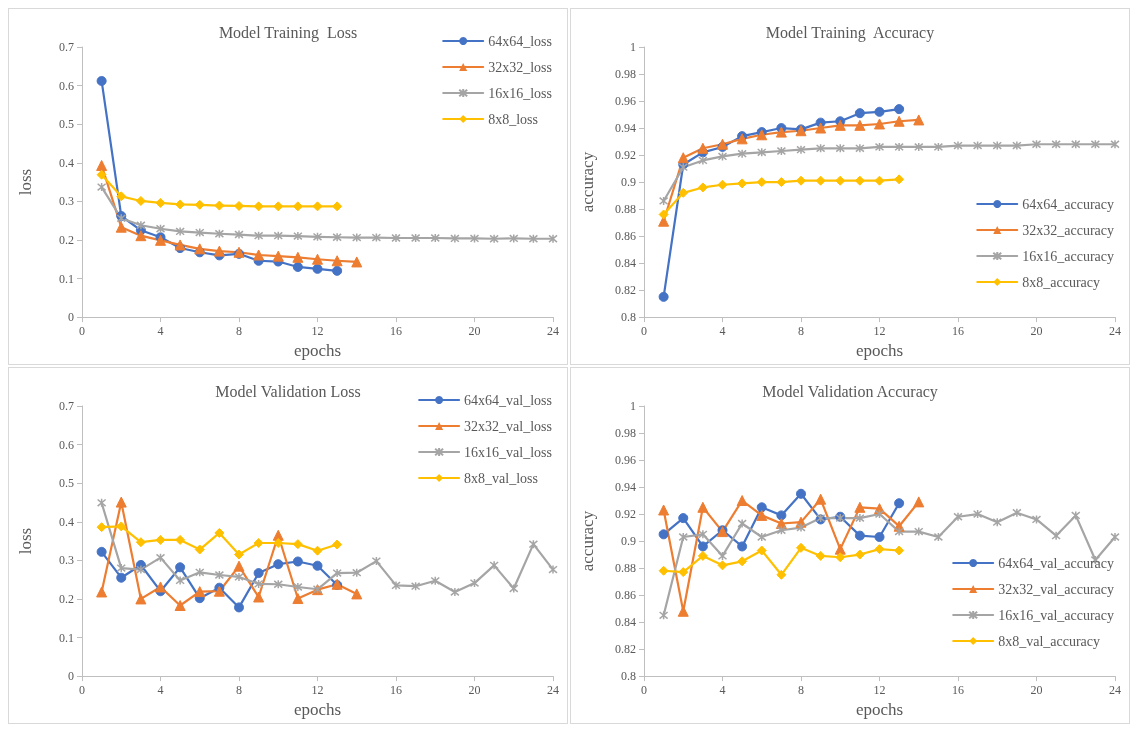 This screenshot has width=1139, height=734. Describe the element at coordinates (1068, 204) in the screenshot. I see `legend-label: 64x64_accuracy` at that location.